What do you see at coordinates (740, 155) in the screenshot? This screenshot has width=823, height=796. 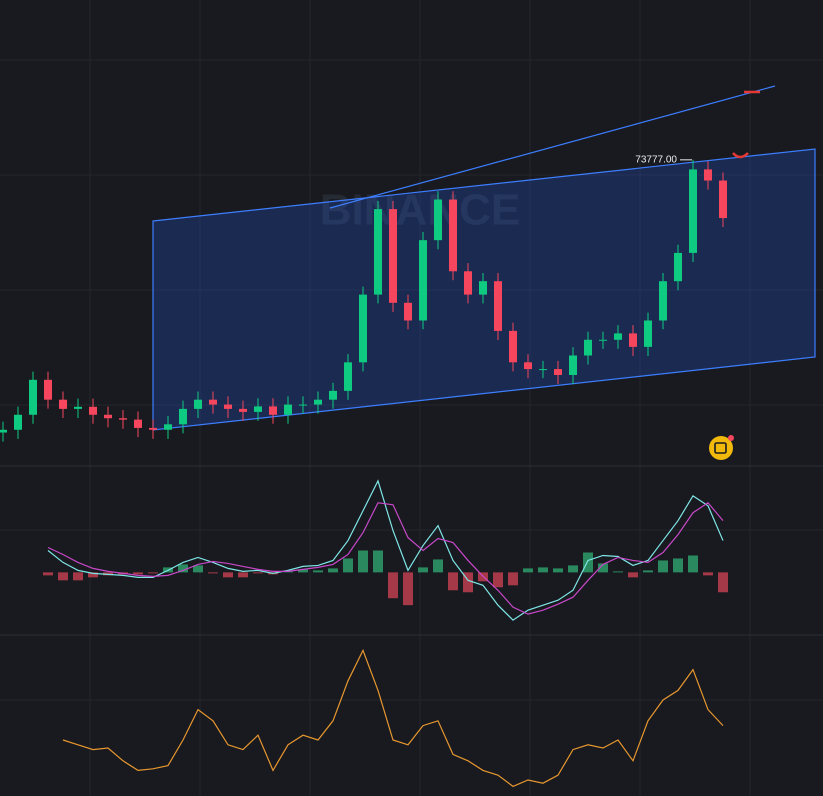 I see `marker` at bounding box center [740, 155].